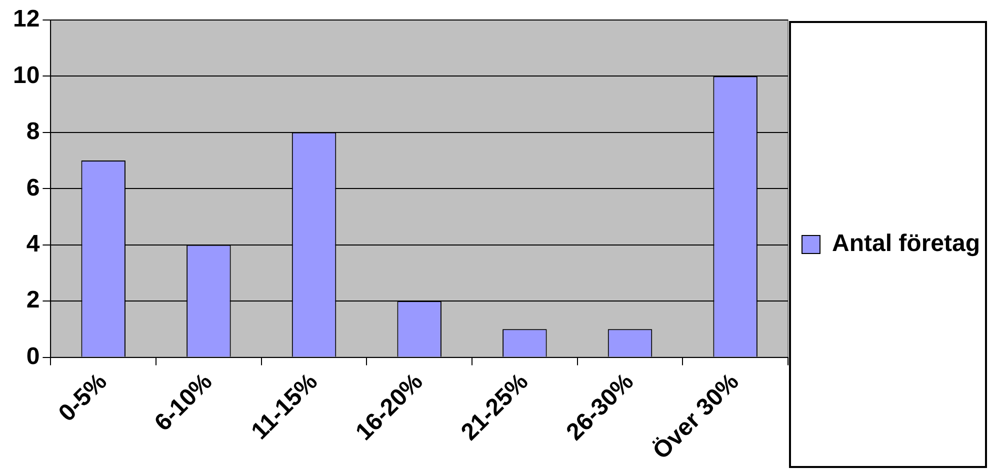 The height and width of the screenshot is (469, 994). What do you see at coordinates (26, 75) in the screenshot?
I see `y-tick-label: 10` at bounding box center [26, 75].